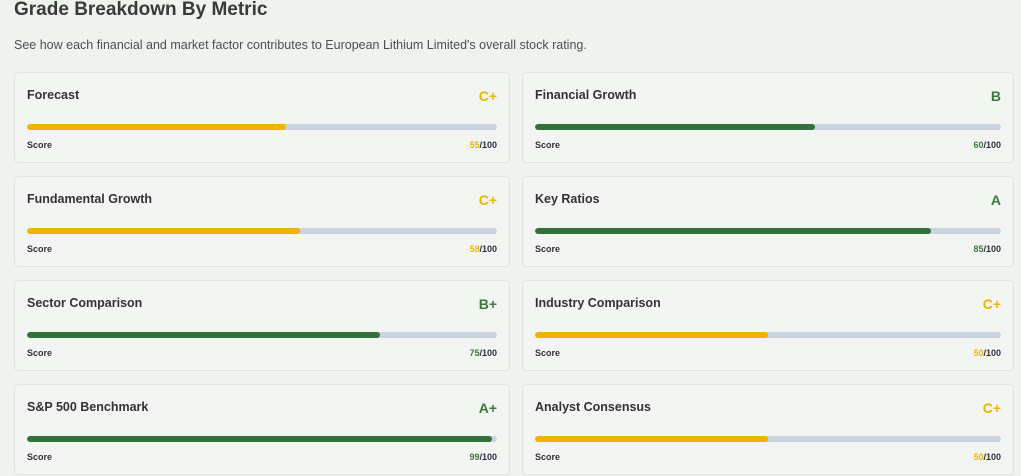 The width and height of the screenshot is (1021, 476). I want to click on score-number: 55, so click(474, 145).